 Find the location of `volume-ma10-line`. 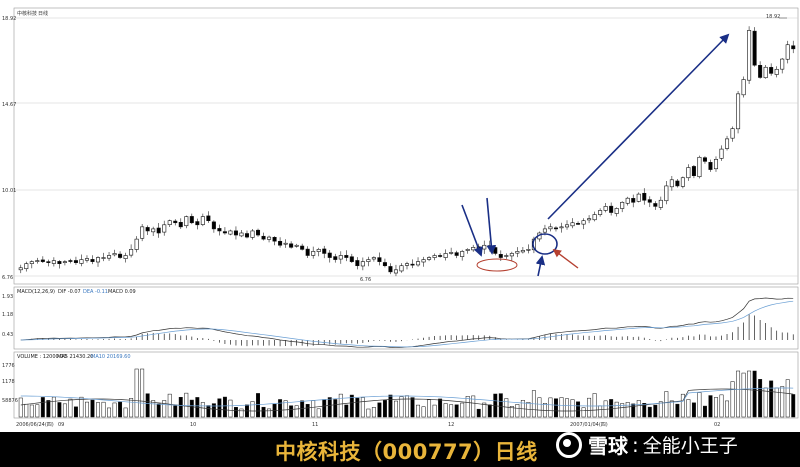

volume-ma10-line is located at coordinates (407, 397).